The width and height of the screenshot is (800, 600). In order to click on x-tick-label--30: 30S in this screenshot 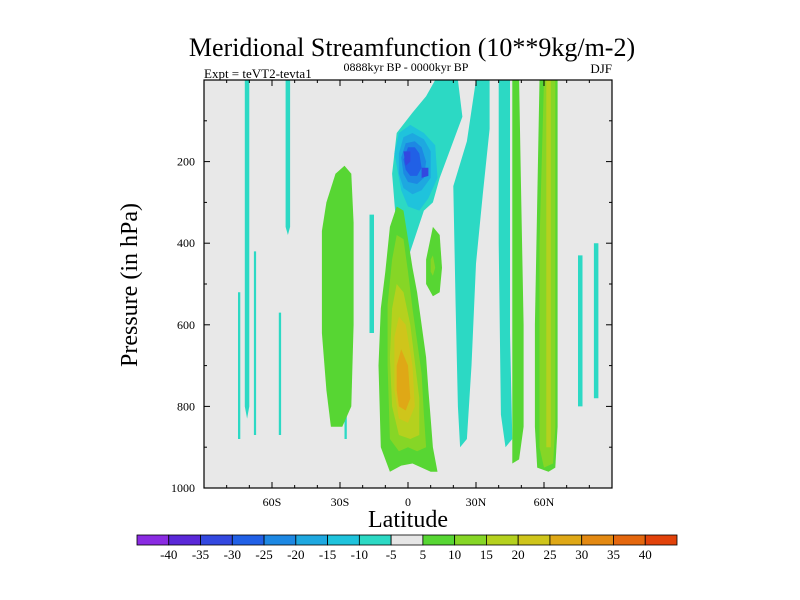, I will do `click(340, 502)`.